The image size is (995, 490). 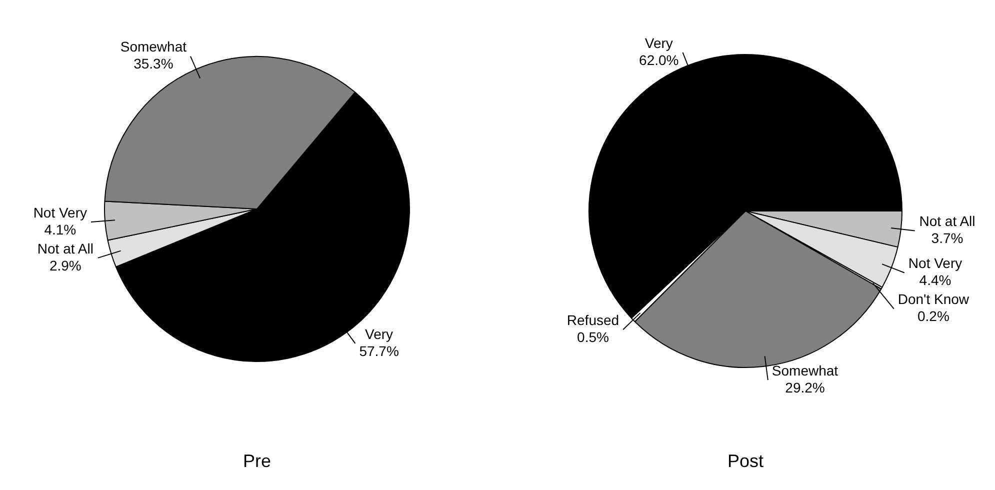 I want to click on data-label: 0.5%, so click(x=593, y=337).